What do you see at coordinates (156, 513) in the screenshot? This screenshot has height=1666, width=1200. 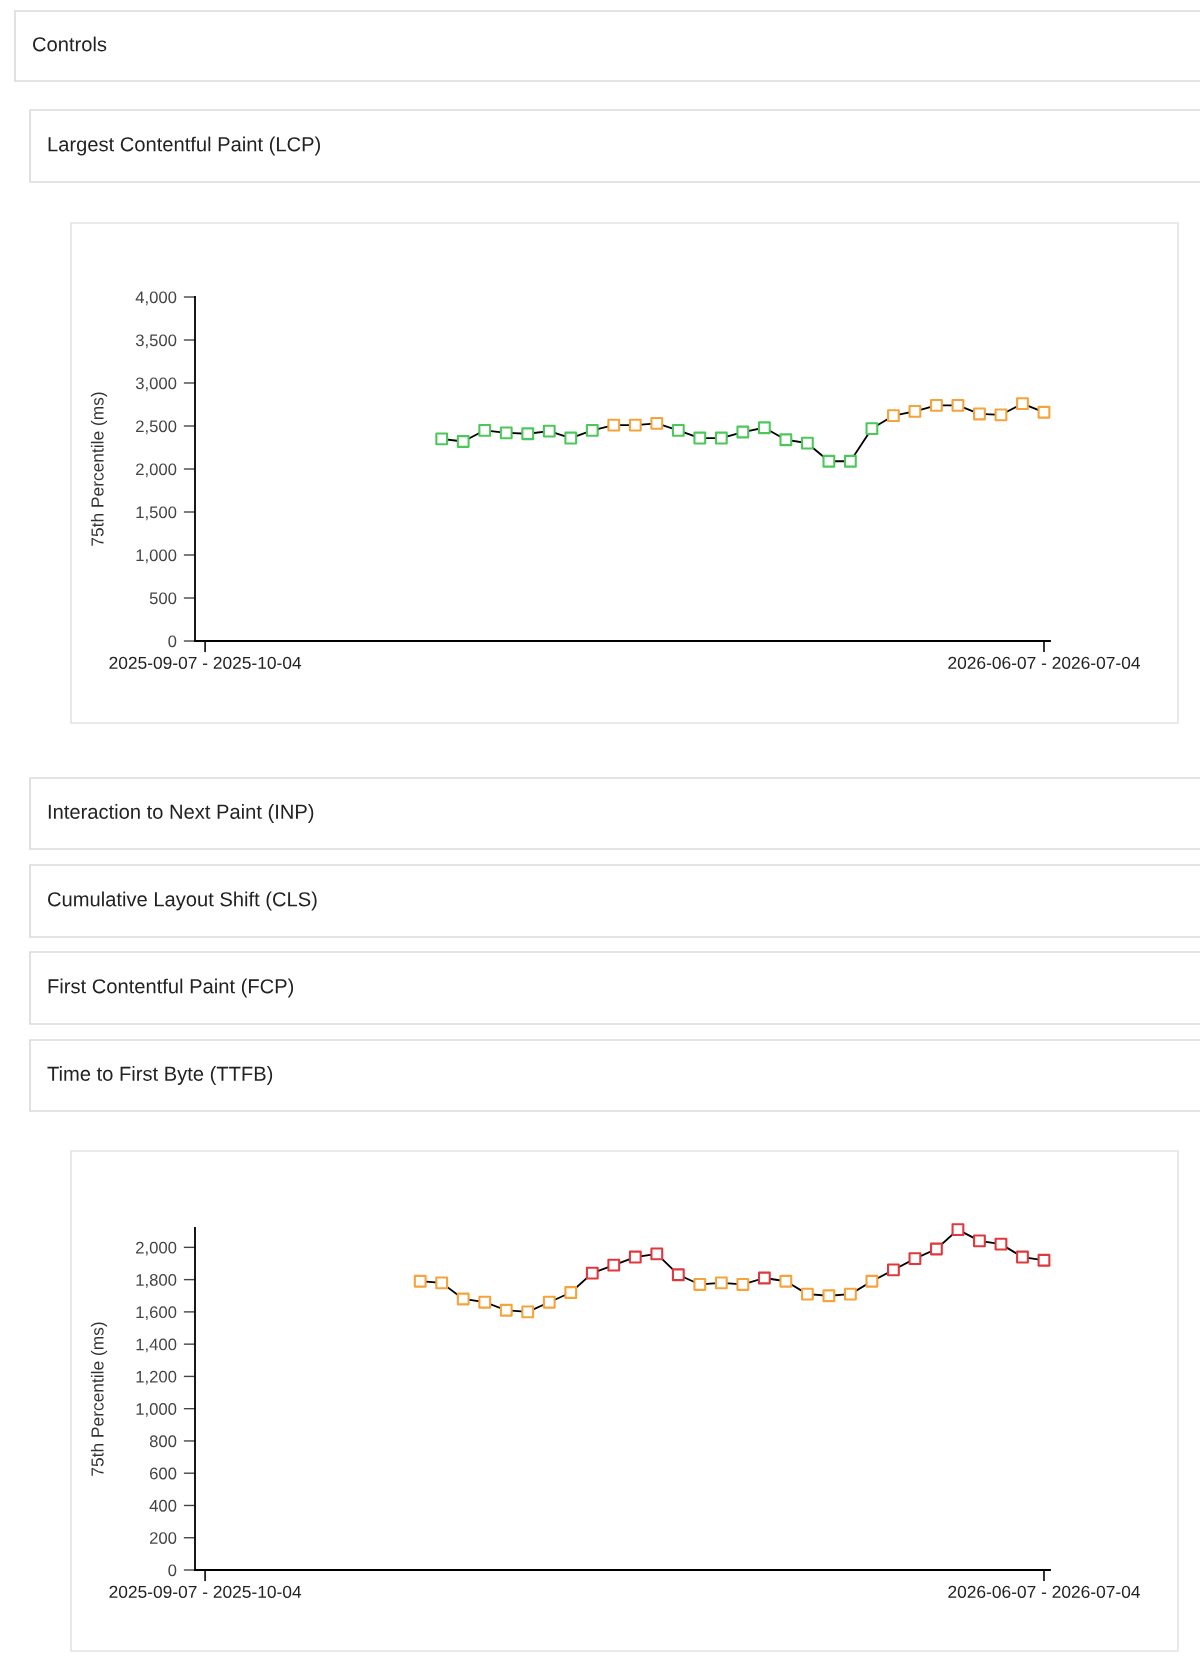 I see `y-tick-label: 1,500` at bounding box center [156, 513].